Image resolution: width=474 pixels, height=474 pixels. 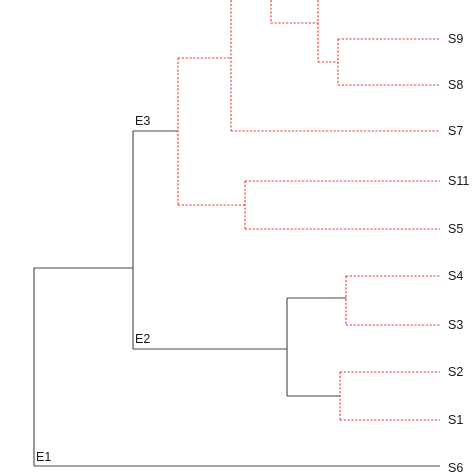 I want to click on leaf-label-s5: S5, so click(x=455, y=229).